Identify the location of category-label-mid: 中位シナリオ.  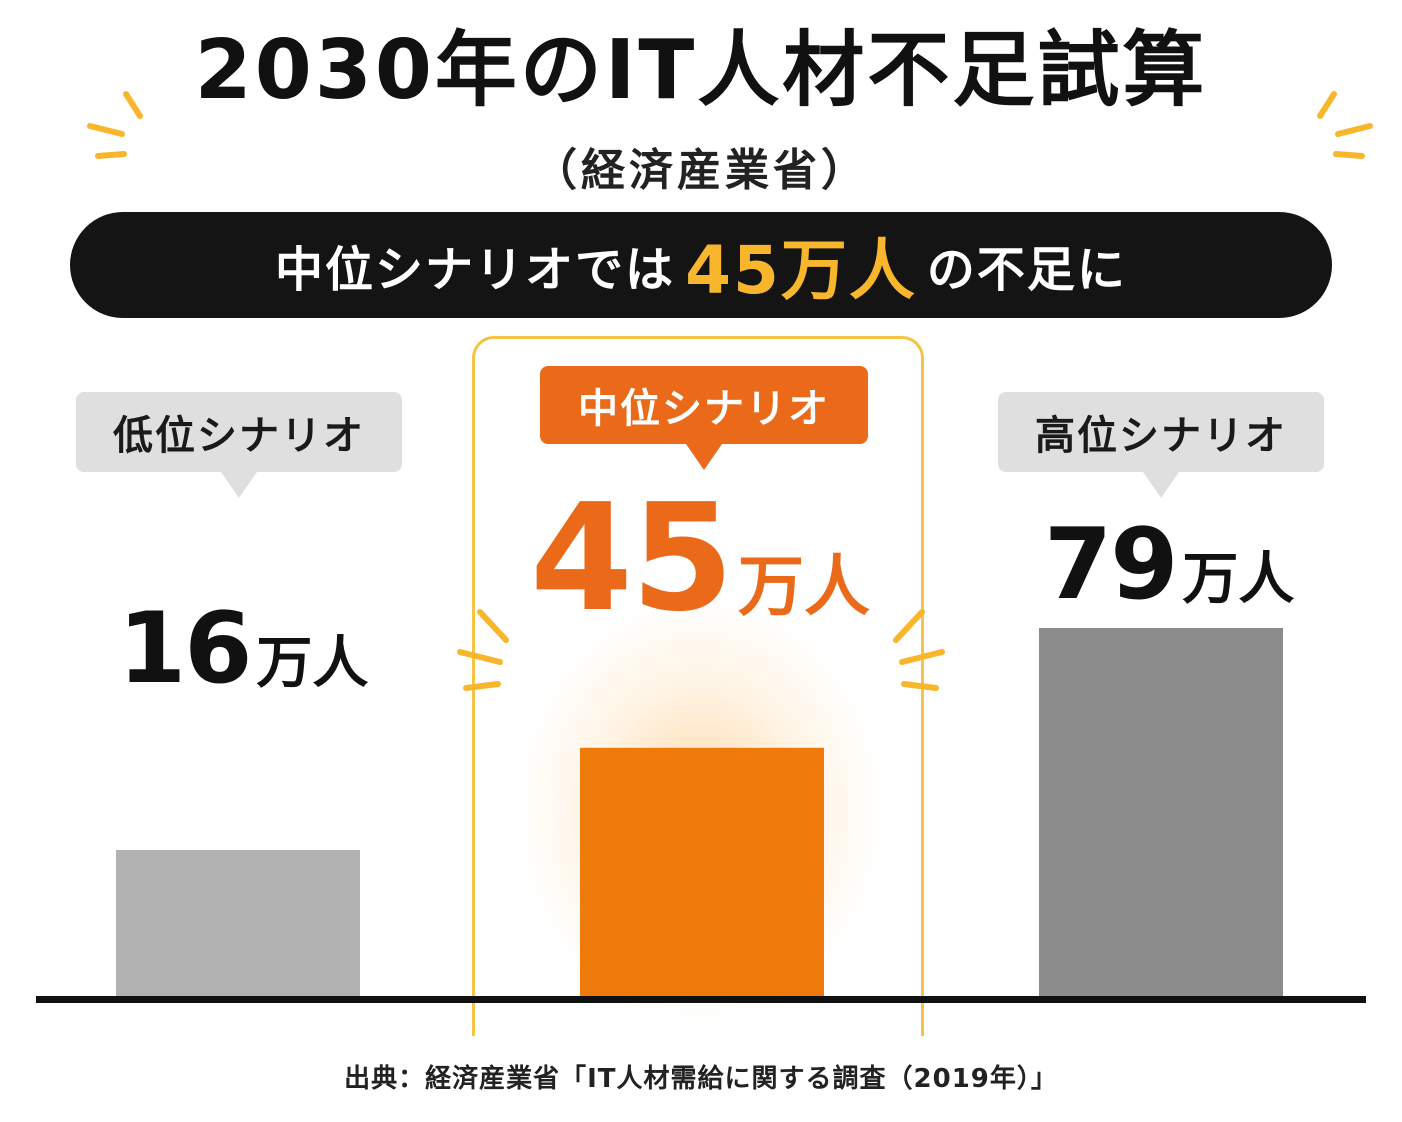
(704, 418).